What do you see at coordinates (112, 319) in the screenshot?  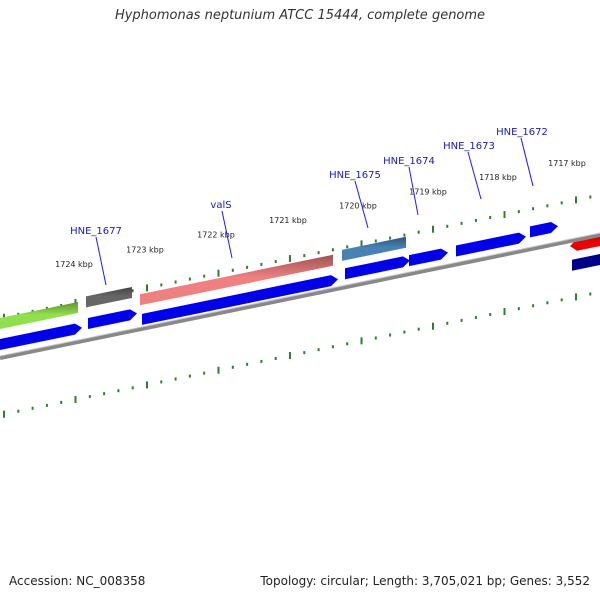 I see `cds-b` at bounding box center [112, 319].